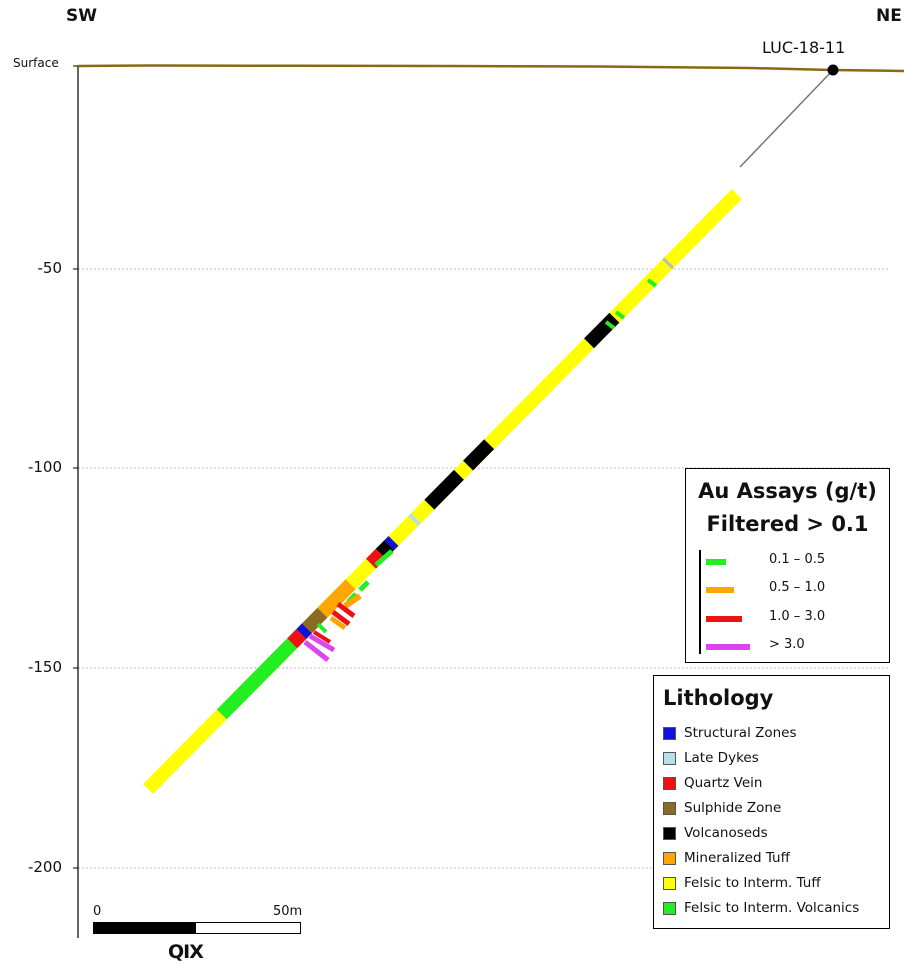  I want to click on assay-swatch-red, so click(724, 619).